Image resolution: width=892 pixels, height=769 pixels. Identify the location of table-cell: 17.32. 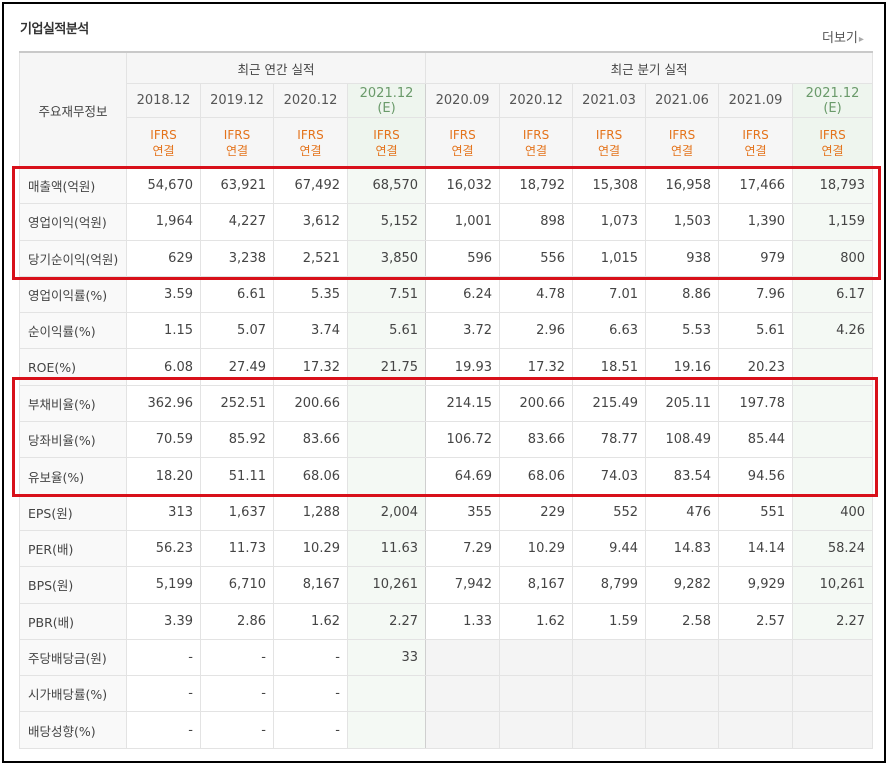
(536, 367).